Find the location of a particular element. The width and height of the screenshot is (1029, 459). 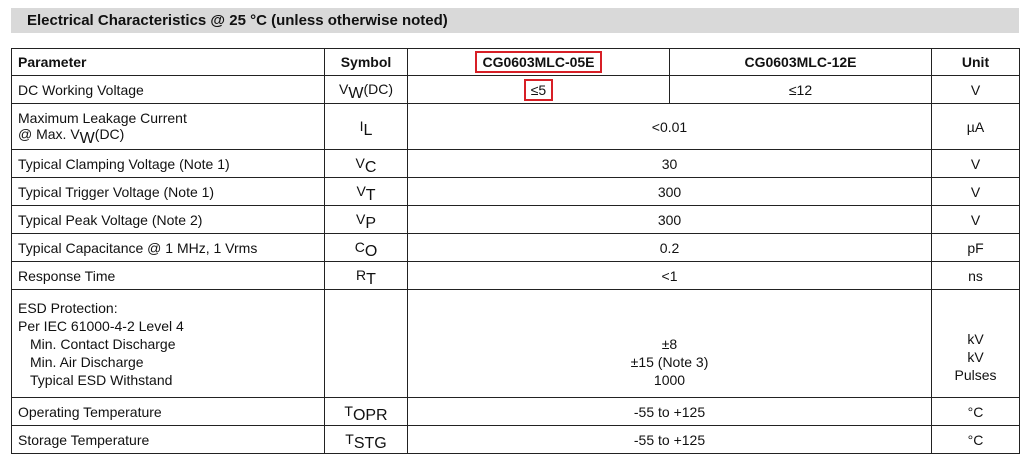

symbol-cell: CO is located at coordinates (366, 247).